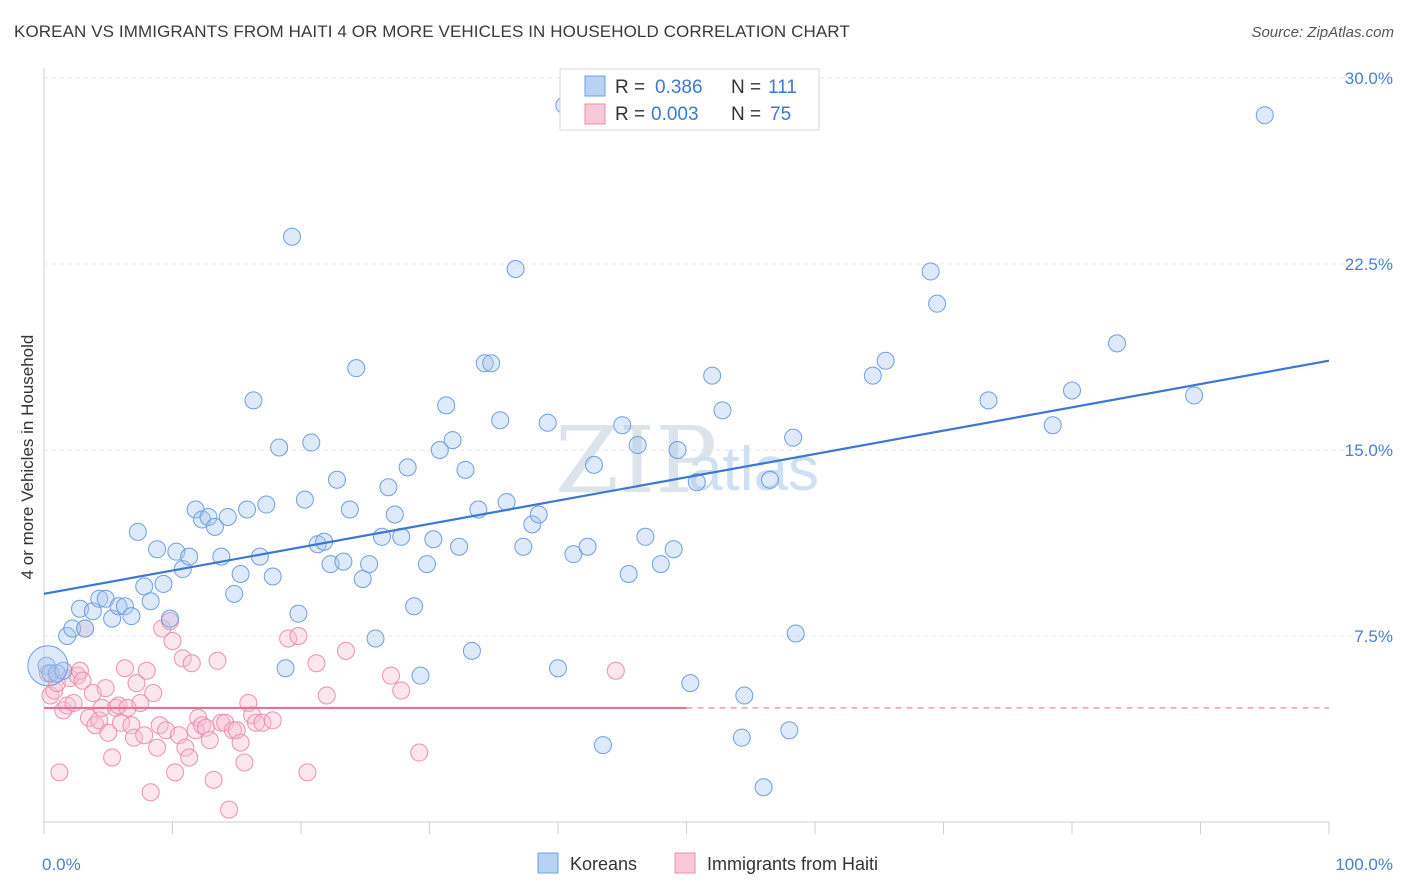  Describe the element at coordinates (331, 715) in the screenshot. I see `haiti-points` at that location.